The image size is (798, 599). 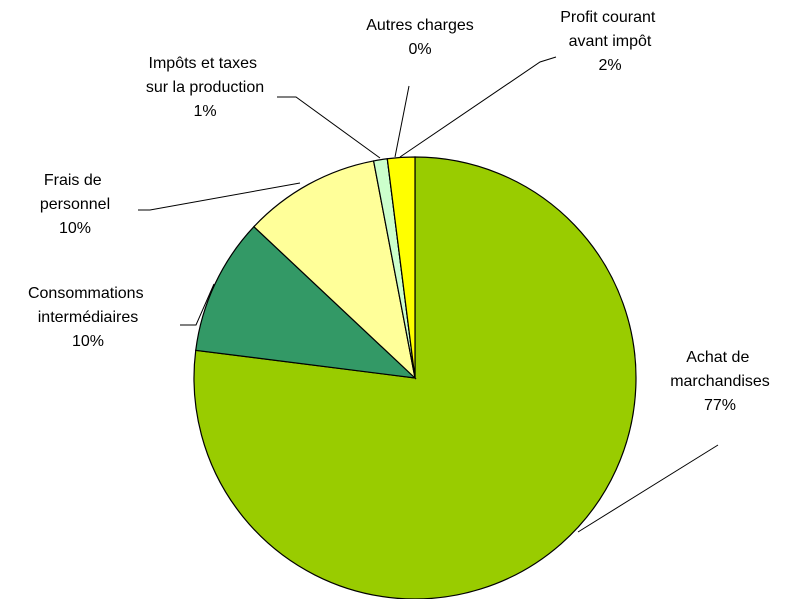 What do you see at coordinates (720, 369) in the screenshot?
I see `slice-label: Achat de marchandises` at bounding box center [720, 369].